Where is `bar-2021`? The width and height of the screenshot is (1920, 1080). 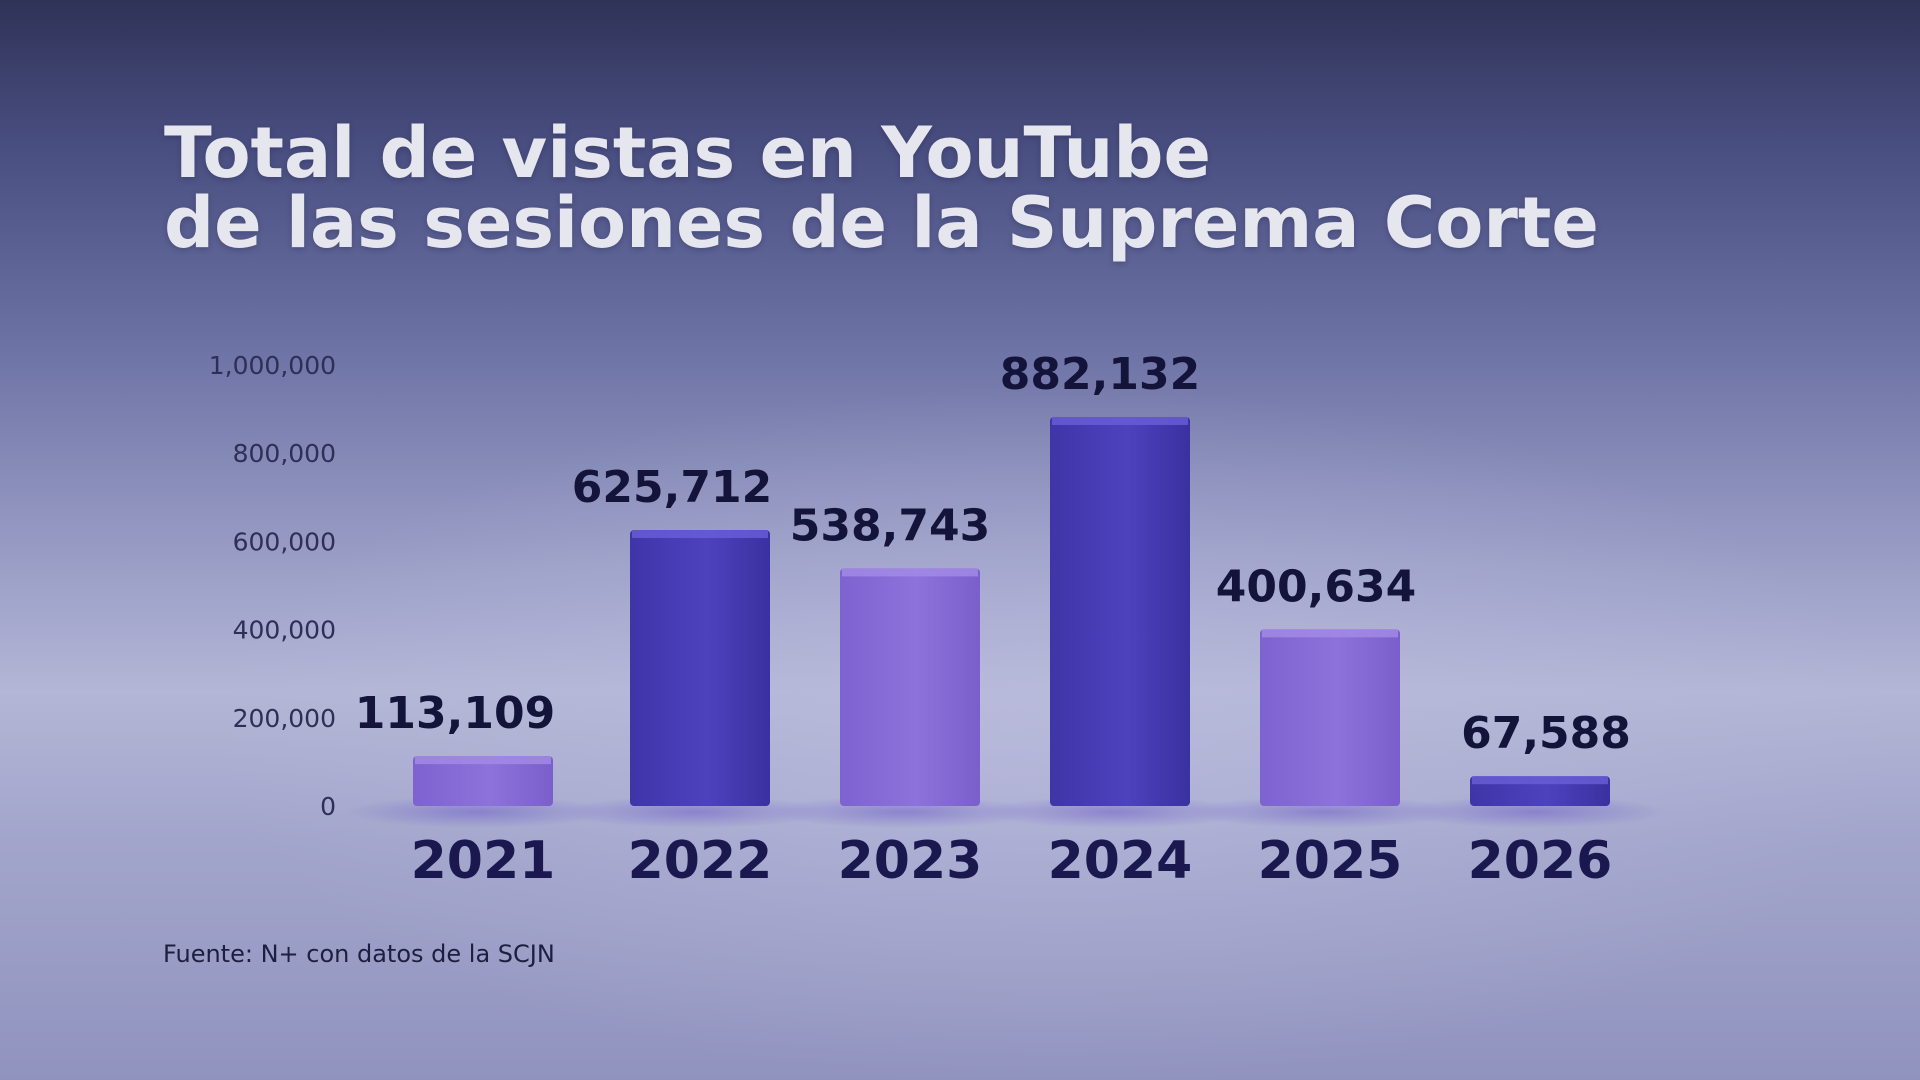 bar-2021 is located at coordinates (483, 781).